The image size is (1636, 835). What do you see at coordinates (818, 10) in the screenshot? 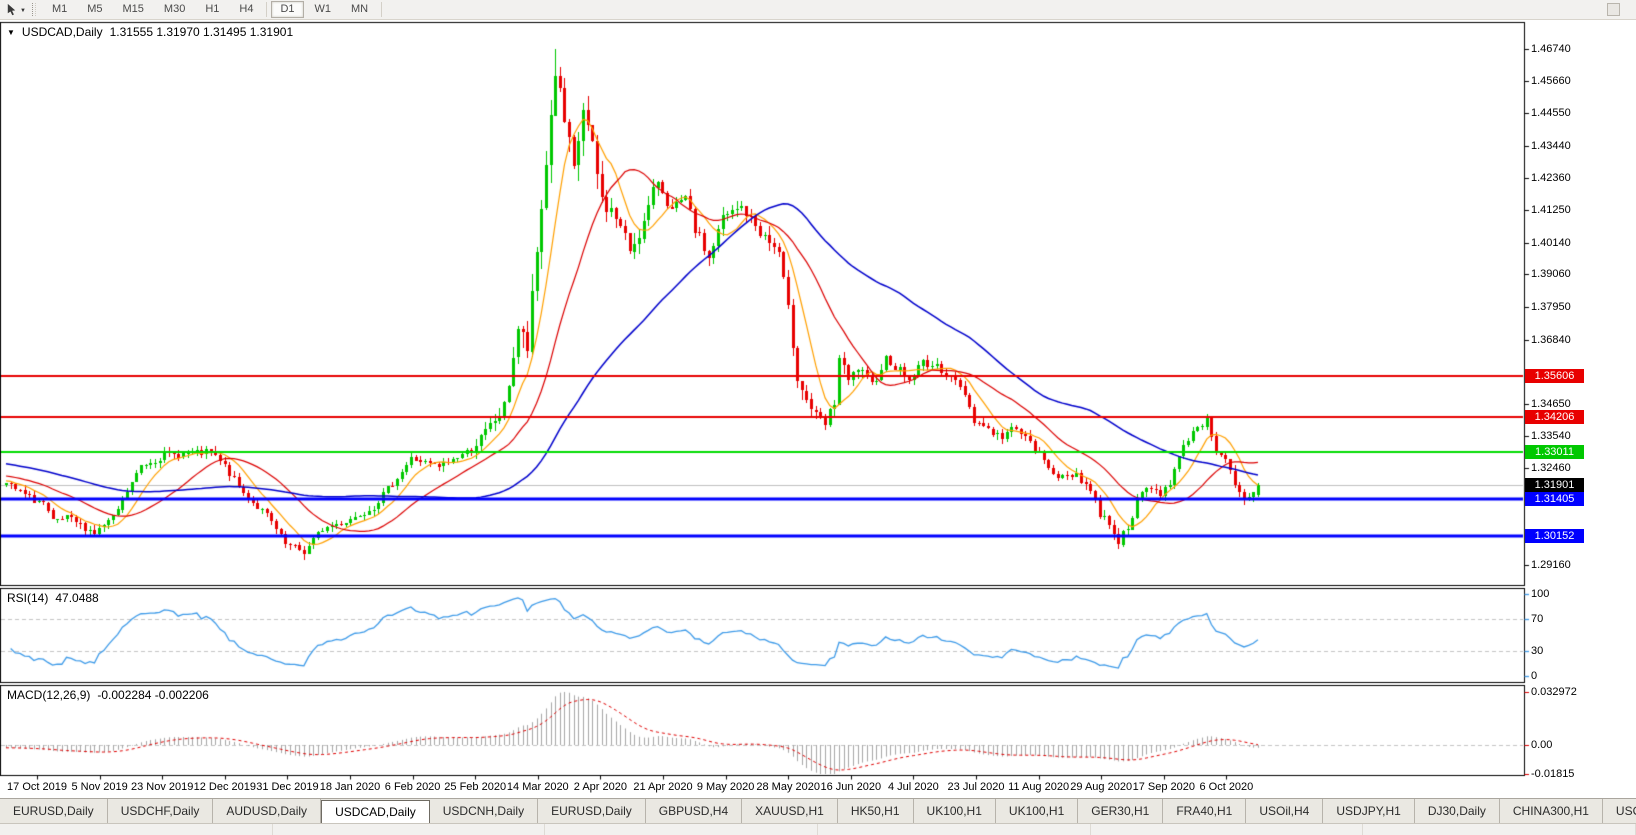
I see `timeframe-toolbar: ▼ M1 M5 M15 M30 H1 H4 D1 W1 MN` at bounding box center [818, 10].